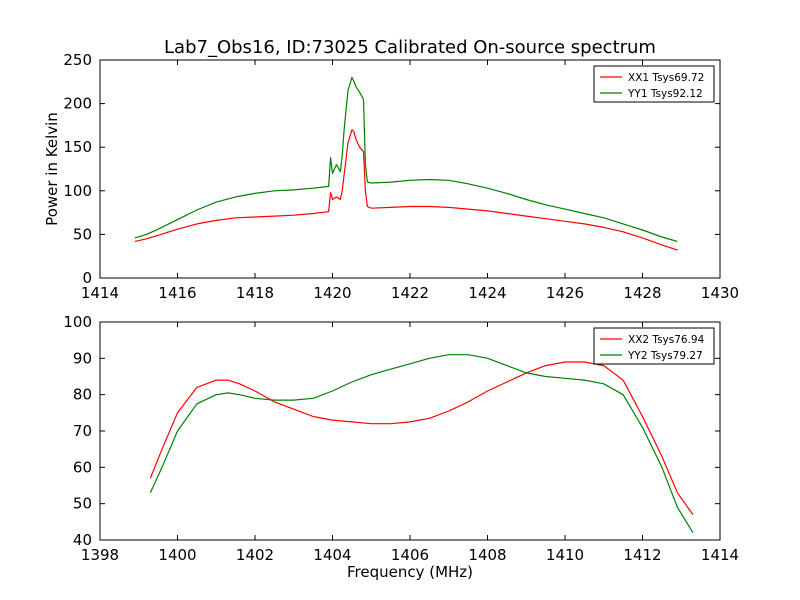 The image size is (800, 600). I want to click on bottom-legend-box, so click(654, 346).